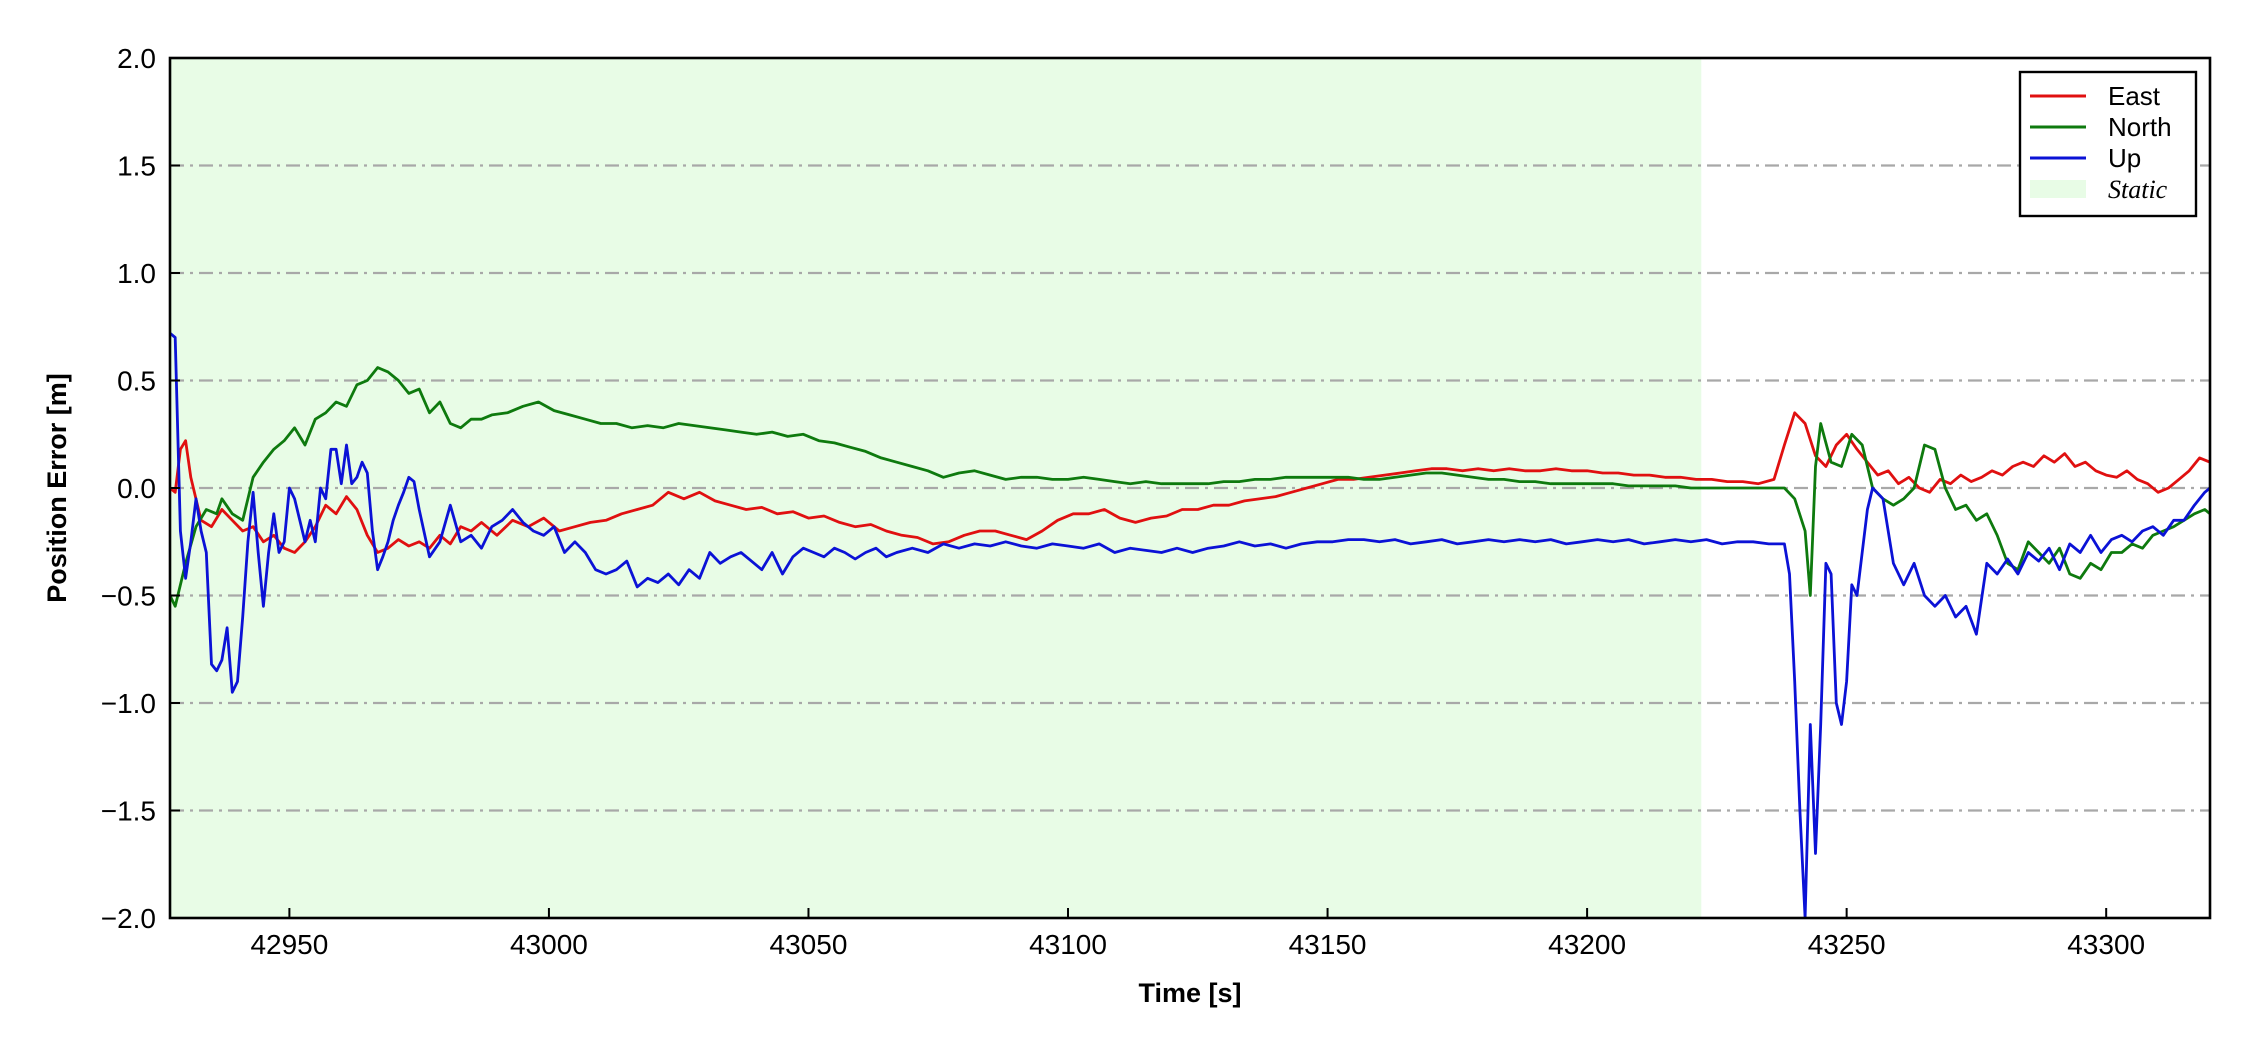  What do you see at coordinates (57, 488) in the screenshot?
I see `y-axis-title: Position Error [m]` at bounding box center [57, 488].